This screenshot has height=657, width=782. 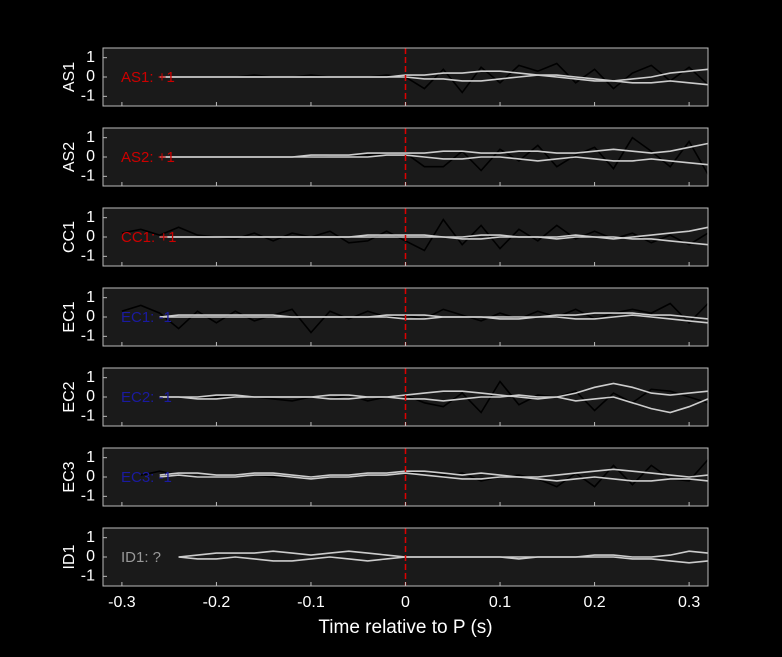 What do you see at coordinates (689, 602) in the screenshot?
I see `x-tick-label: 0.3` at bounding box center [689, 602].